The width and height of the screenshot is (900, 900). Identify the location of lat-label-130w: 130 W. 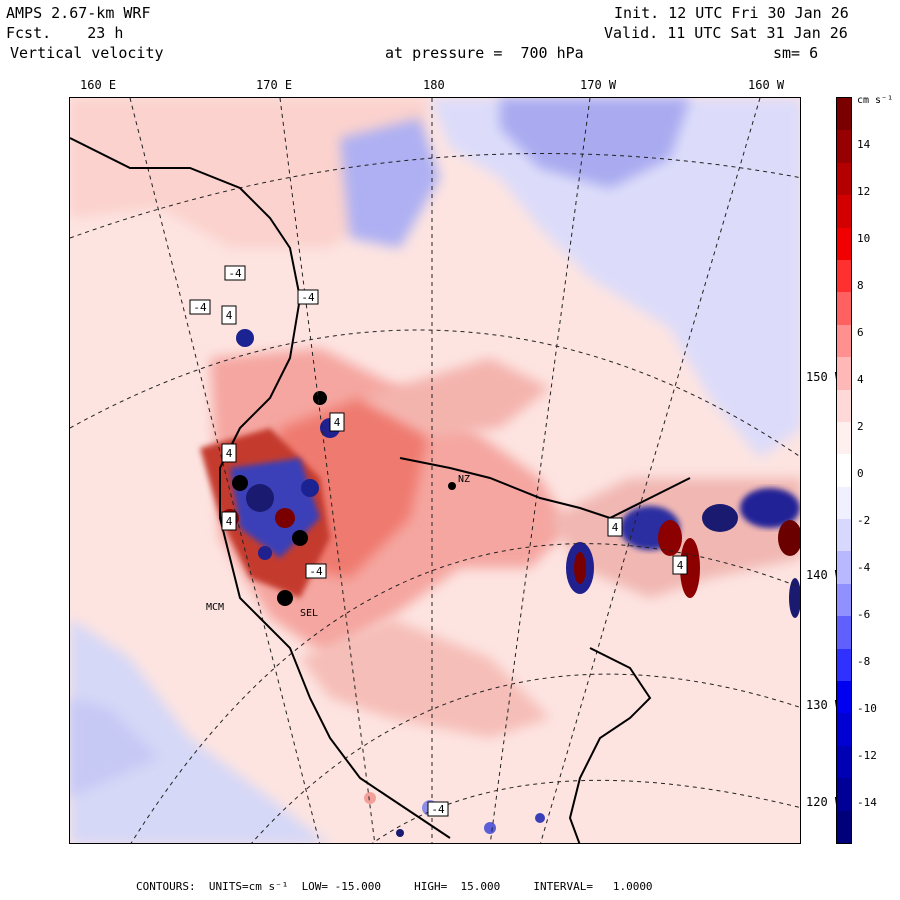
(824, 705).